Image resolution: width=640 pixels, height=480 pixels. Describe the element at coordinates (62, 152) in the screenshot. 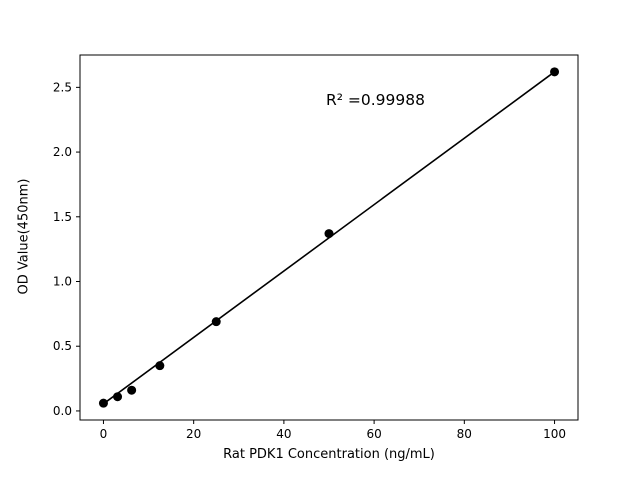

I see `y-tick-label: 2.0` at that location.